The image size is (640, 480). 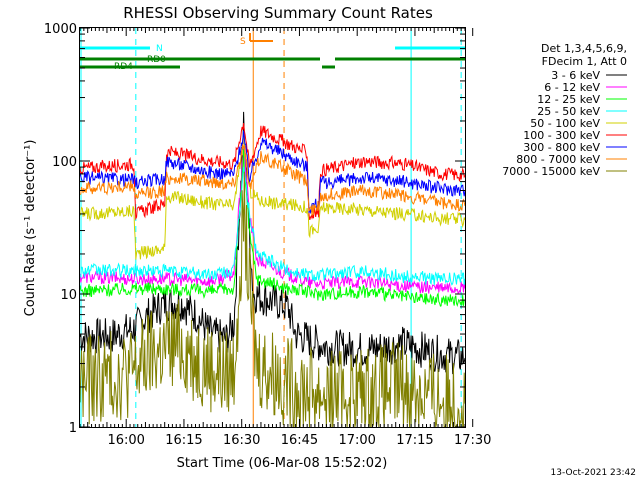 I want to click on series-line-800-7000-kev, so click(x=272, y=180).